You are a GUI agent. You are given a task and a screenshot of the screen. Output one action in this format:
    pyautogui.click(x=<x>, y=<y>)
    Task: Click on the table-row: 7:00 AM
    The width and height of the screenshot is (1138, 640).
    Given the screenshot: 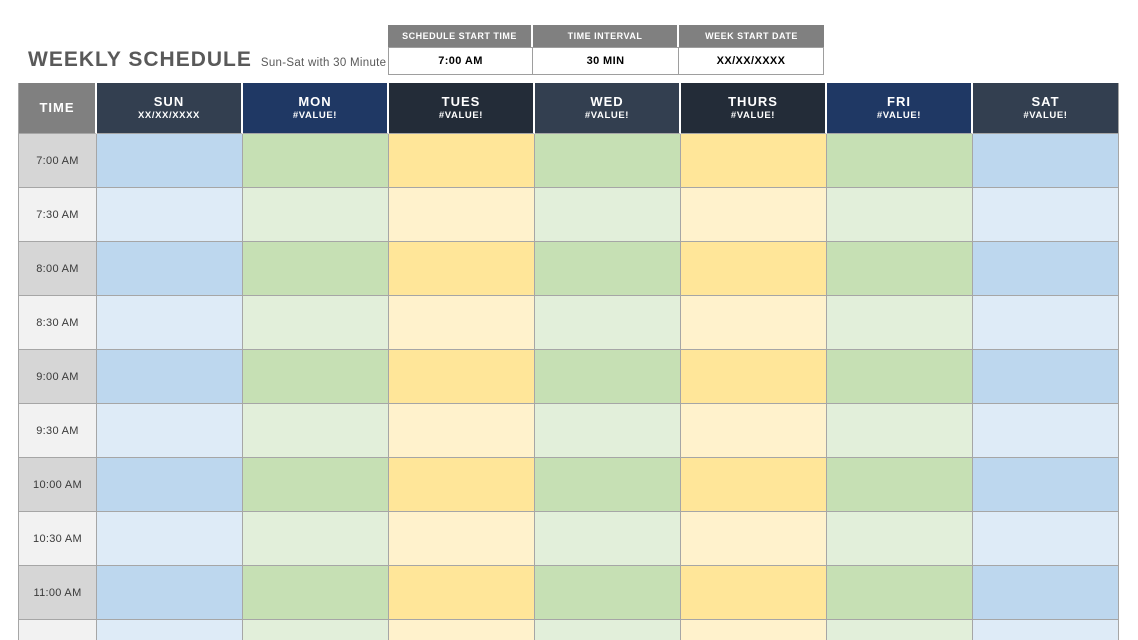 What is the action you would take?
    pyautogui.click(x=569, y=161)
    